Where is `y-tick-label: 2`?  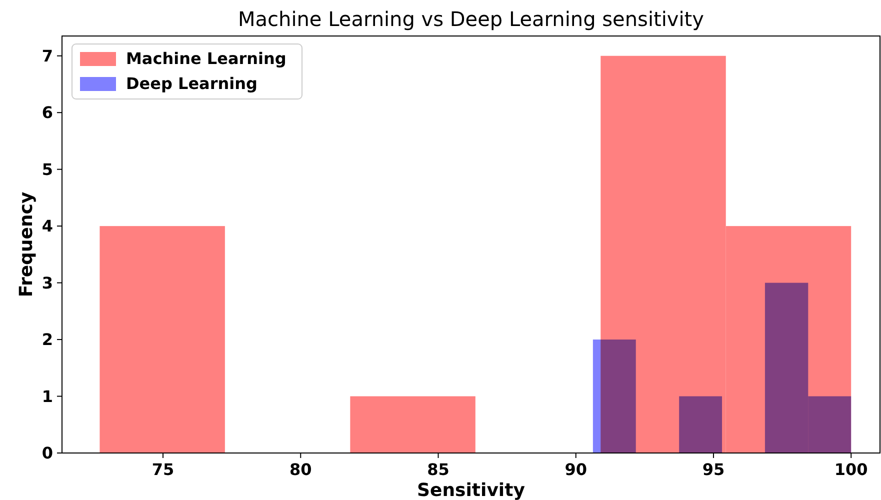 y-tick-label: 2 is located at coordinates (47, 340).